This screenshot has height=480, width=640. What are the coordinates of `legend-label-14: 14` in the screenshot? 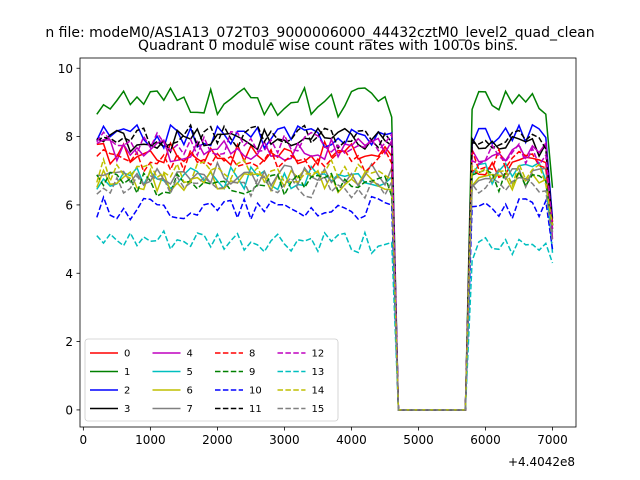 It's located at (318, 391).